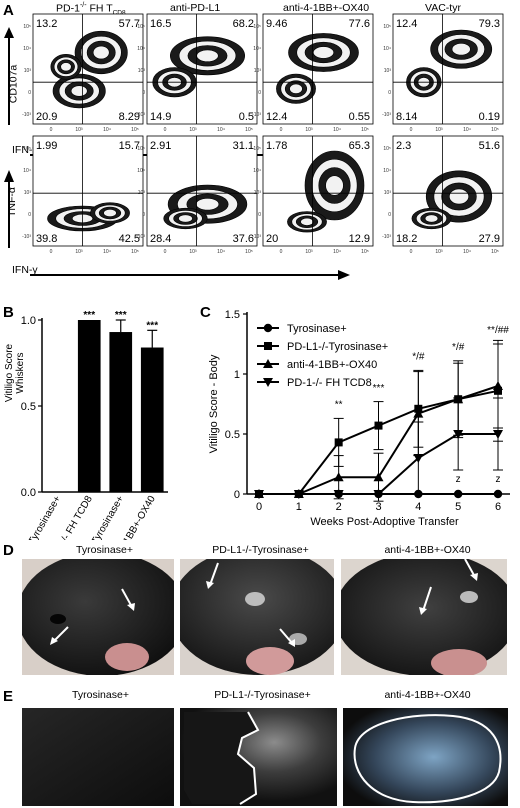  Describe the element at coordinates (197, 73) in the screenshot. I see `flow-plot-row1-2: 16.5 68.2 14.9 0.5 10⁵ 10⁴ 10³ 0 -10³ 0 10³ 10⁴ 10⁵` at that location.